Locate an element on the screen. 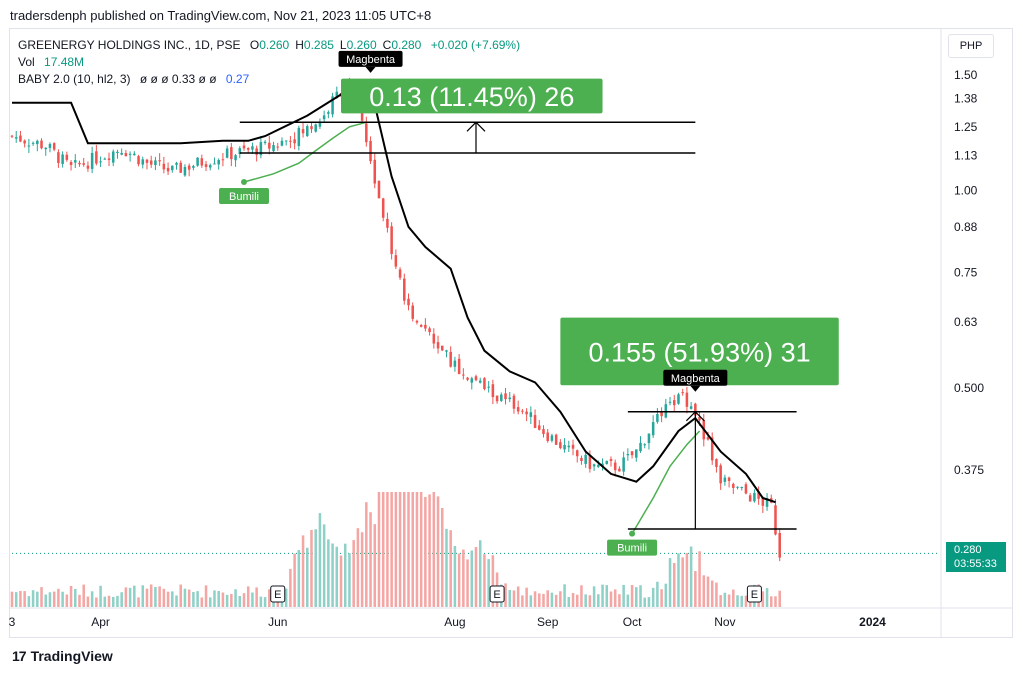 Image resolution: width=1023 pixels, height=674 pixels. ohlc-value-h: 0.285 is located at coordinates (318, 45).